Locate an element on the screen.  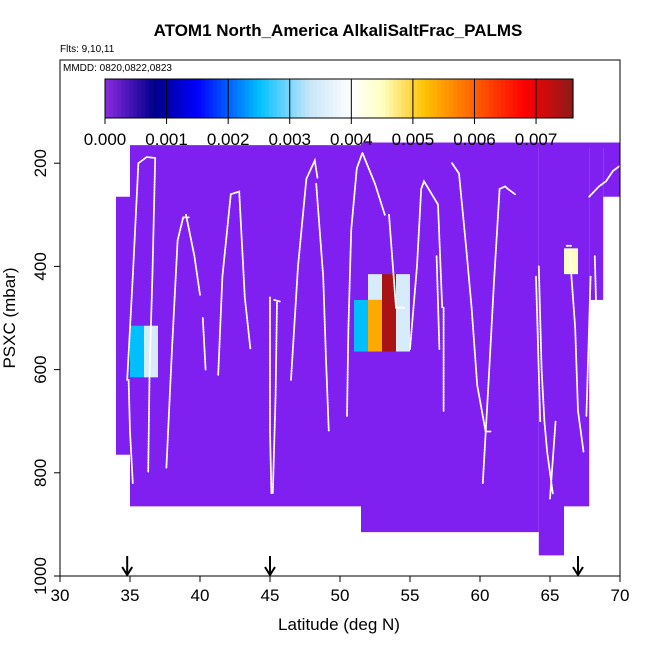
colorbar-tick-label: 0.002 is located at coordinates (228, 139).